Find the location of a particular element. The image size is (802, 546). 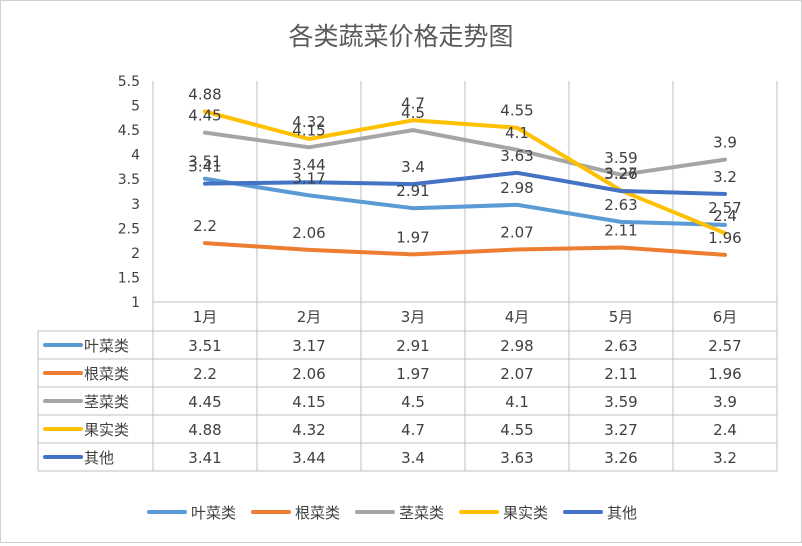

table-cell-value: 3.63 is located at coordinates (516, 458).